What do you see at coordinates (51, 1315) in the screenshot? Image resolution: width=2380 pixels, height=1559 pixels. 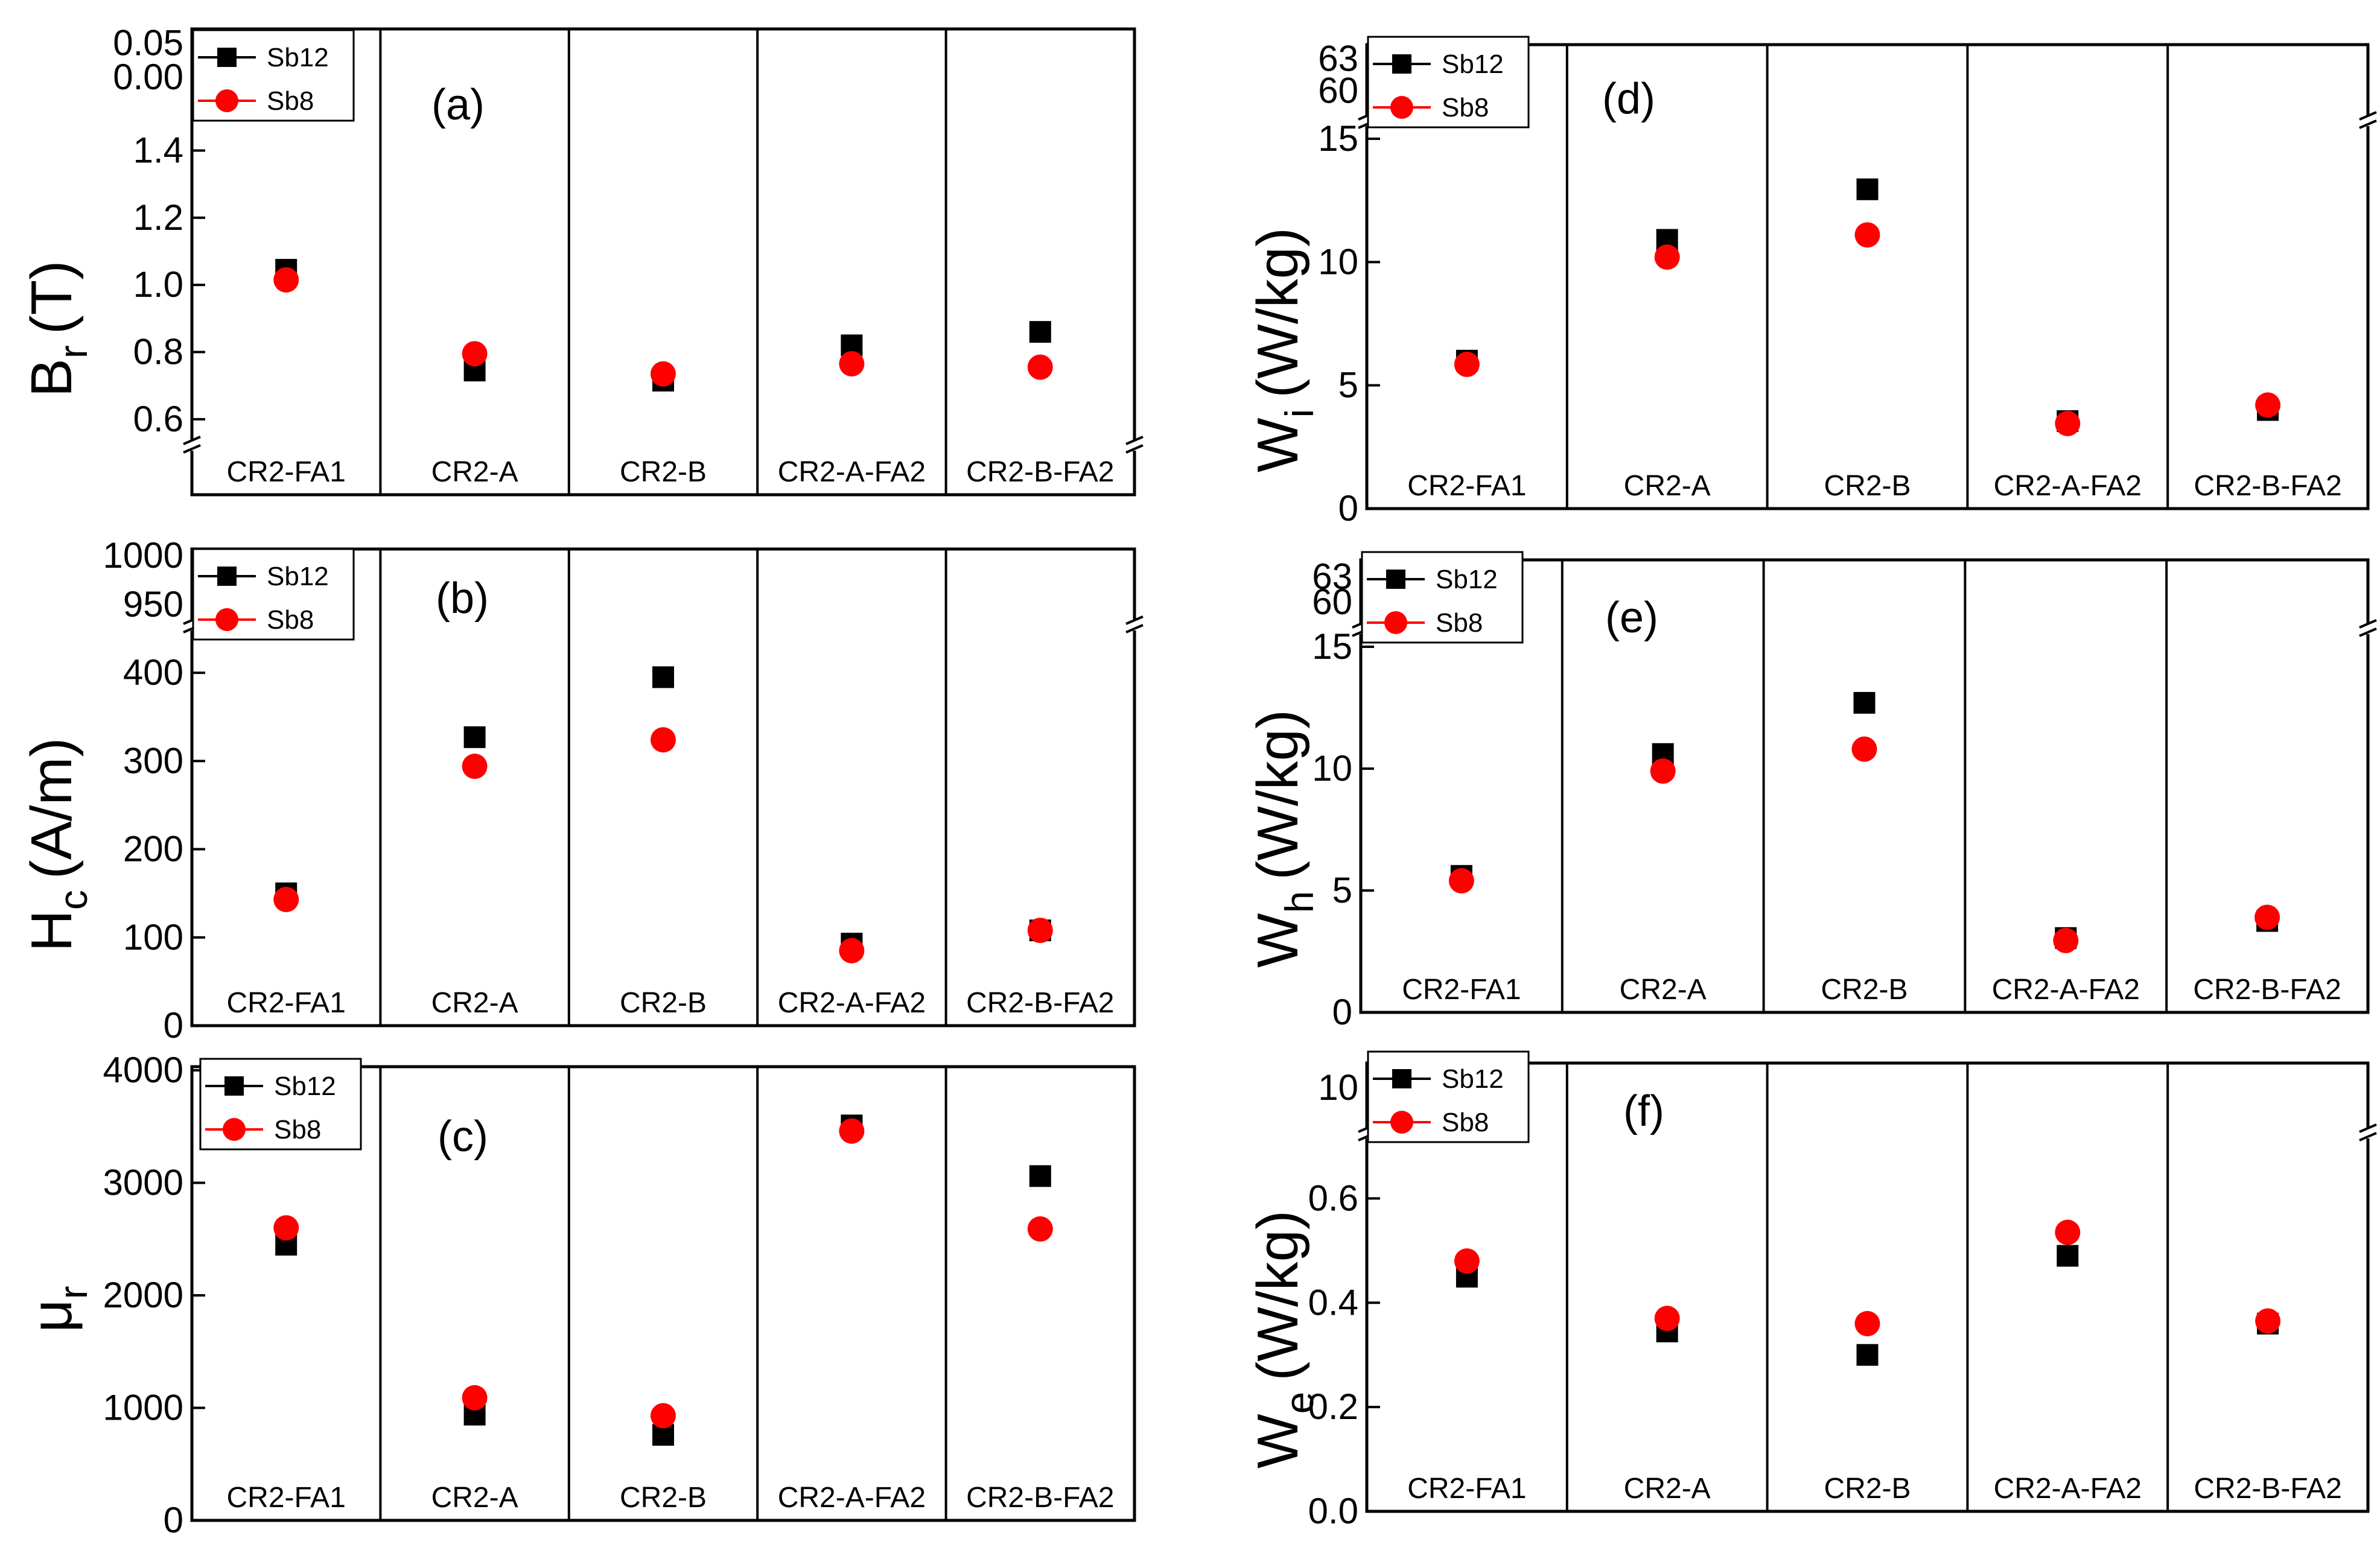 I see `y-axis-symbol: μ` at bounding box center [51, 1315].